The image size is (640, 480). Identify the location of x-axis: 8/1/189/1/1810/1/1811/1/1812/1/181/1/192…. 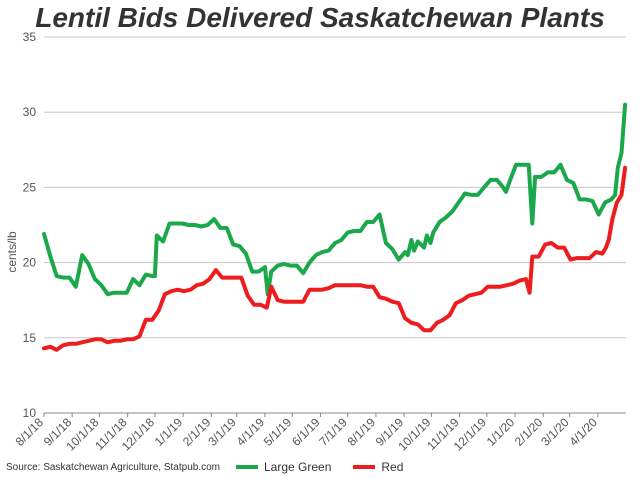
(319, 432).